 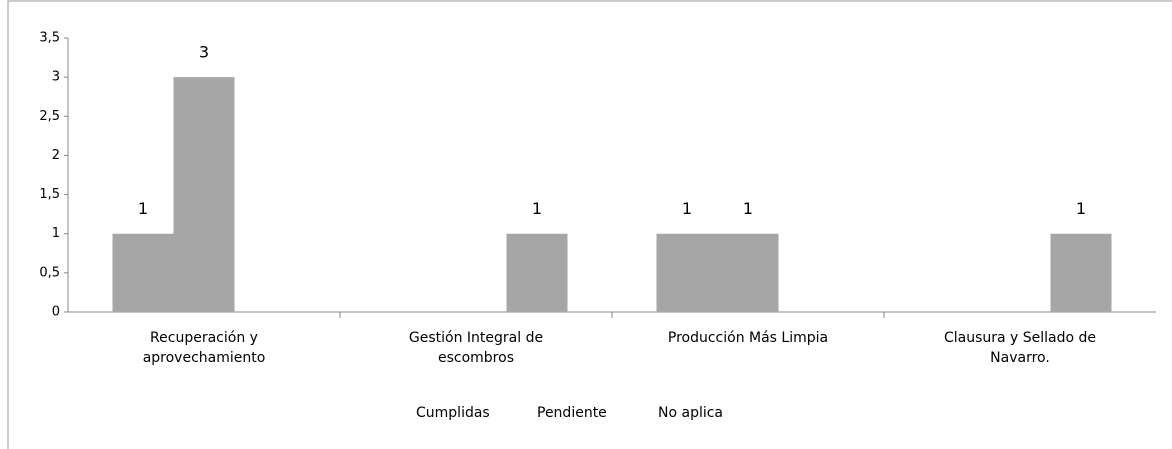 What do you see at coordinates (49, 272) in the screenshot?
I see `y-tick-label: 0,5` at bounding box center [49, 272].